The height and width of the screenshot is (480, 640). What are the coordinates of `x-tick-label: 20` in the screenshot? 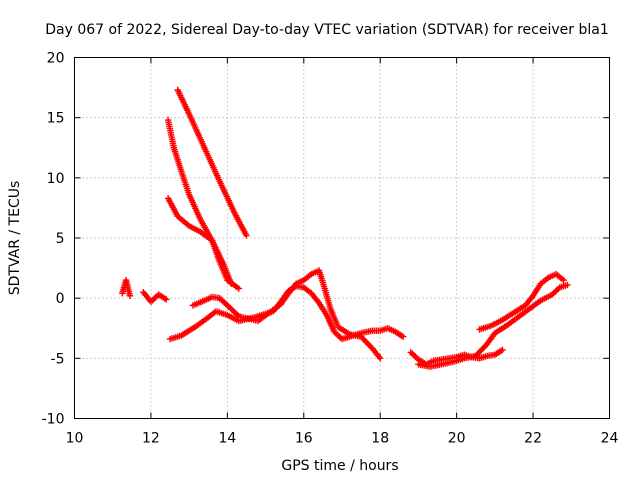 It's located at (457, 439).